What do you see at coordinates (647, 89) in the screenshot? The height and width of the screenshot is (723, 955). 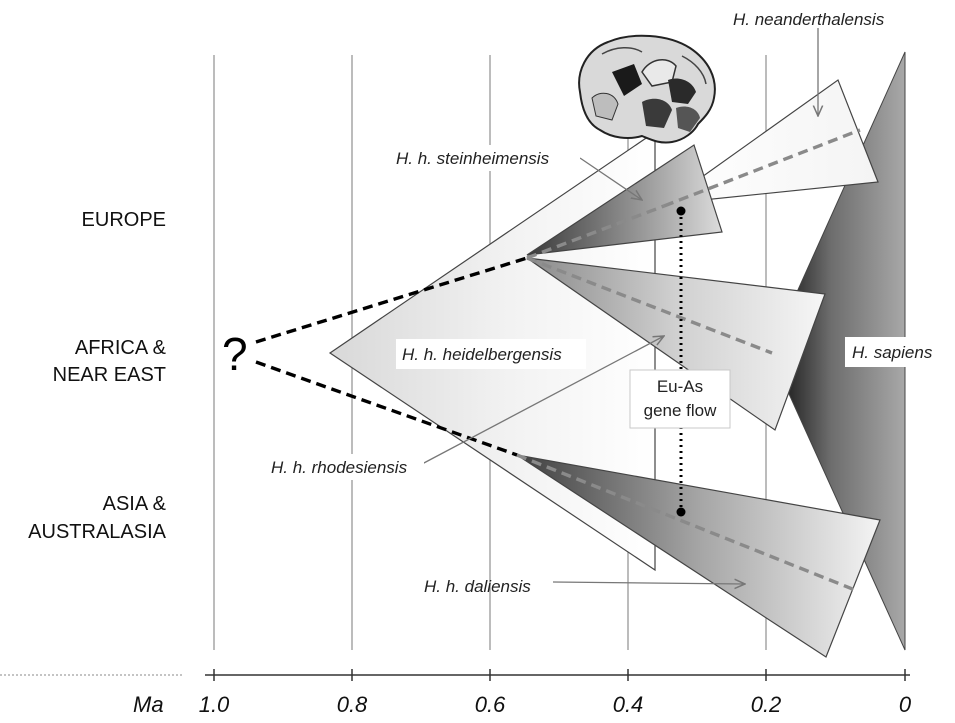 I see `skull-image` at bounding box center [647, 89].